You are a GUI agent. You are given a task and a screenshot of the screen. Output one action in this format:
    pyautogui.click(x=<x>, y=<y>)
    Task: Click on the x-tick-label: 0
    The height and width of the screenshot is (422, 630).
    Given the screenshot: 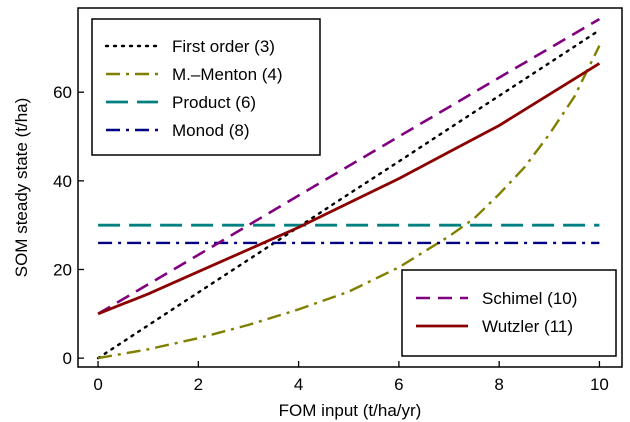 What is the action you would take?
    pyautogui.click(x=97, y=384)
    